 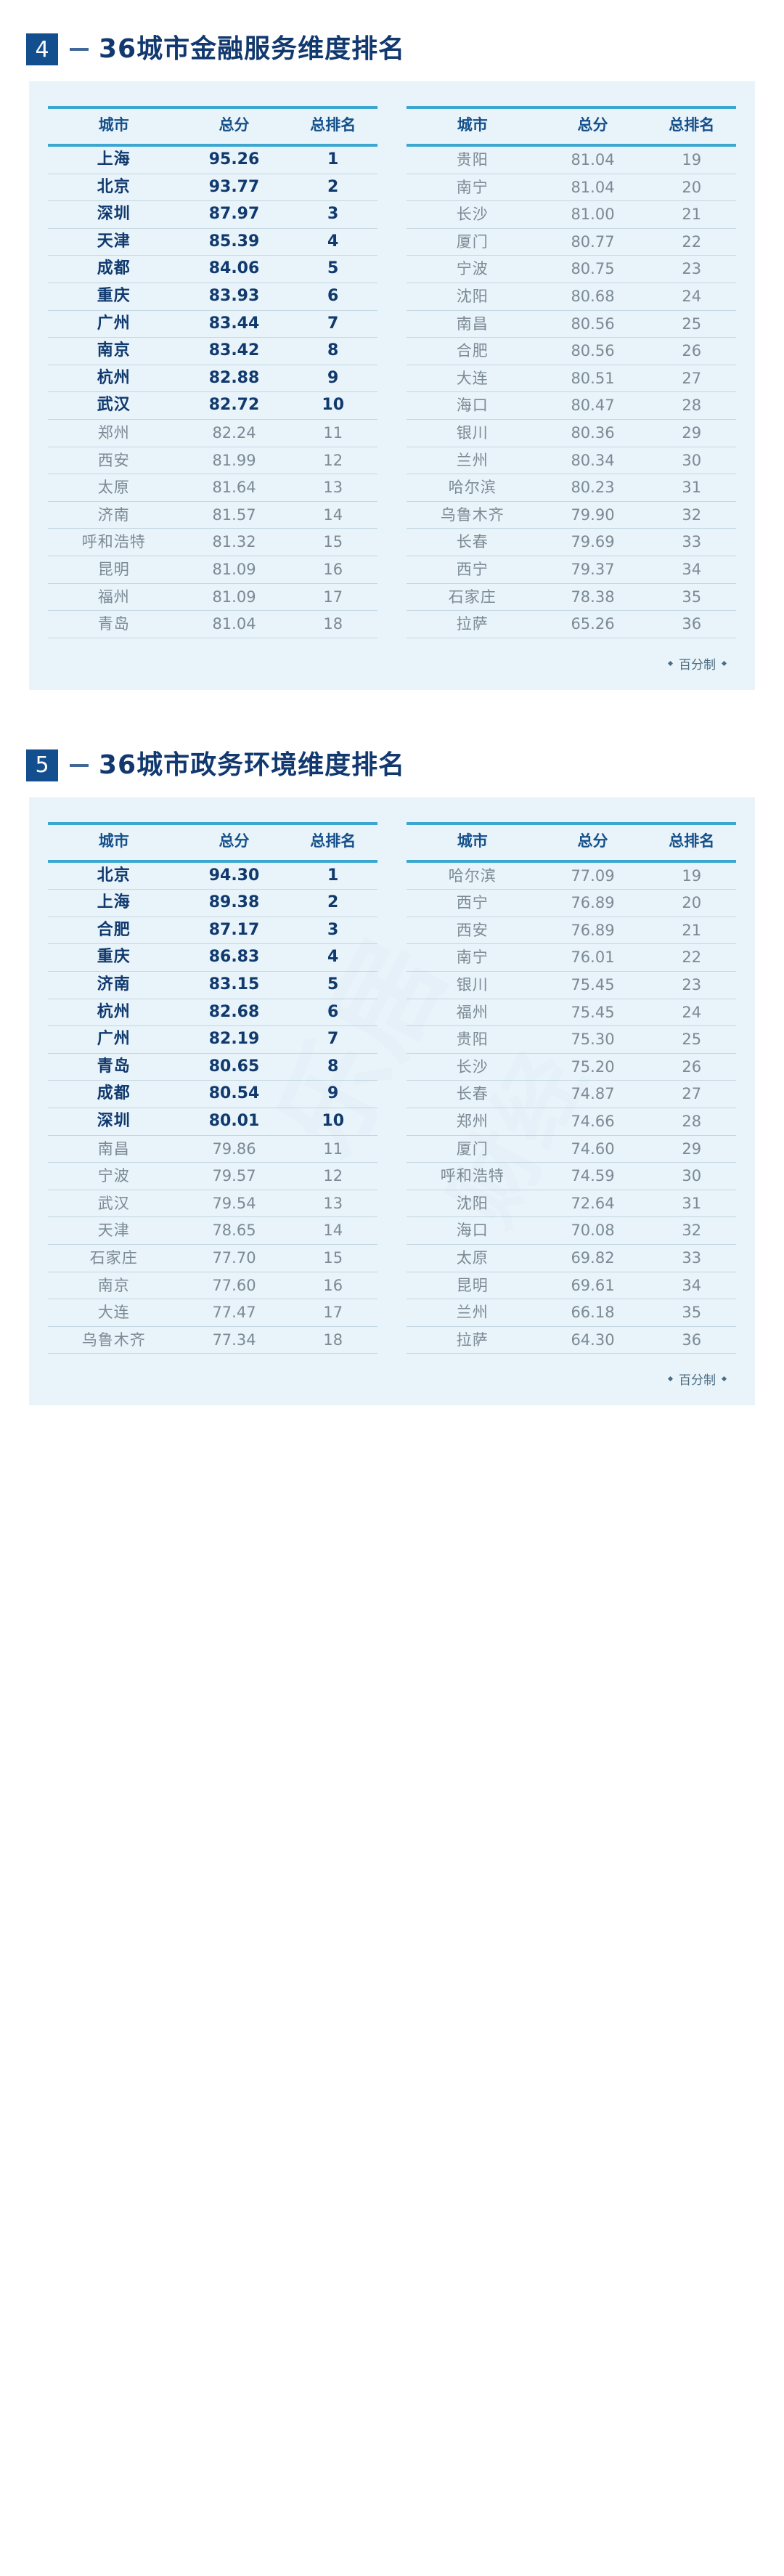 I want to click on cell-score: 82.72, so click(x=234, y=405).